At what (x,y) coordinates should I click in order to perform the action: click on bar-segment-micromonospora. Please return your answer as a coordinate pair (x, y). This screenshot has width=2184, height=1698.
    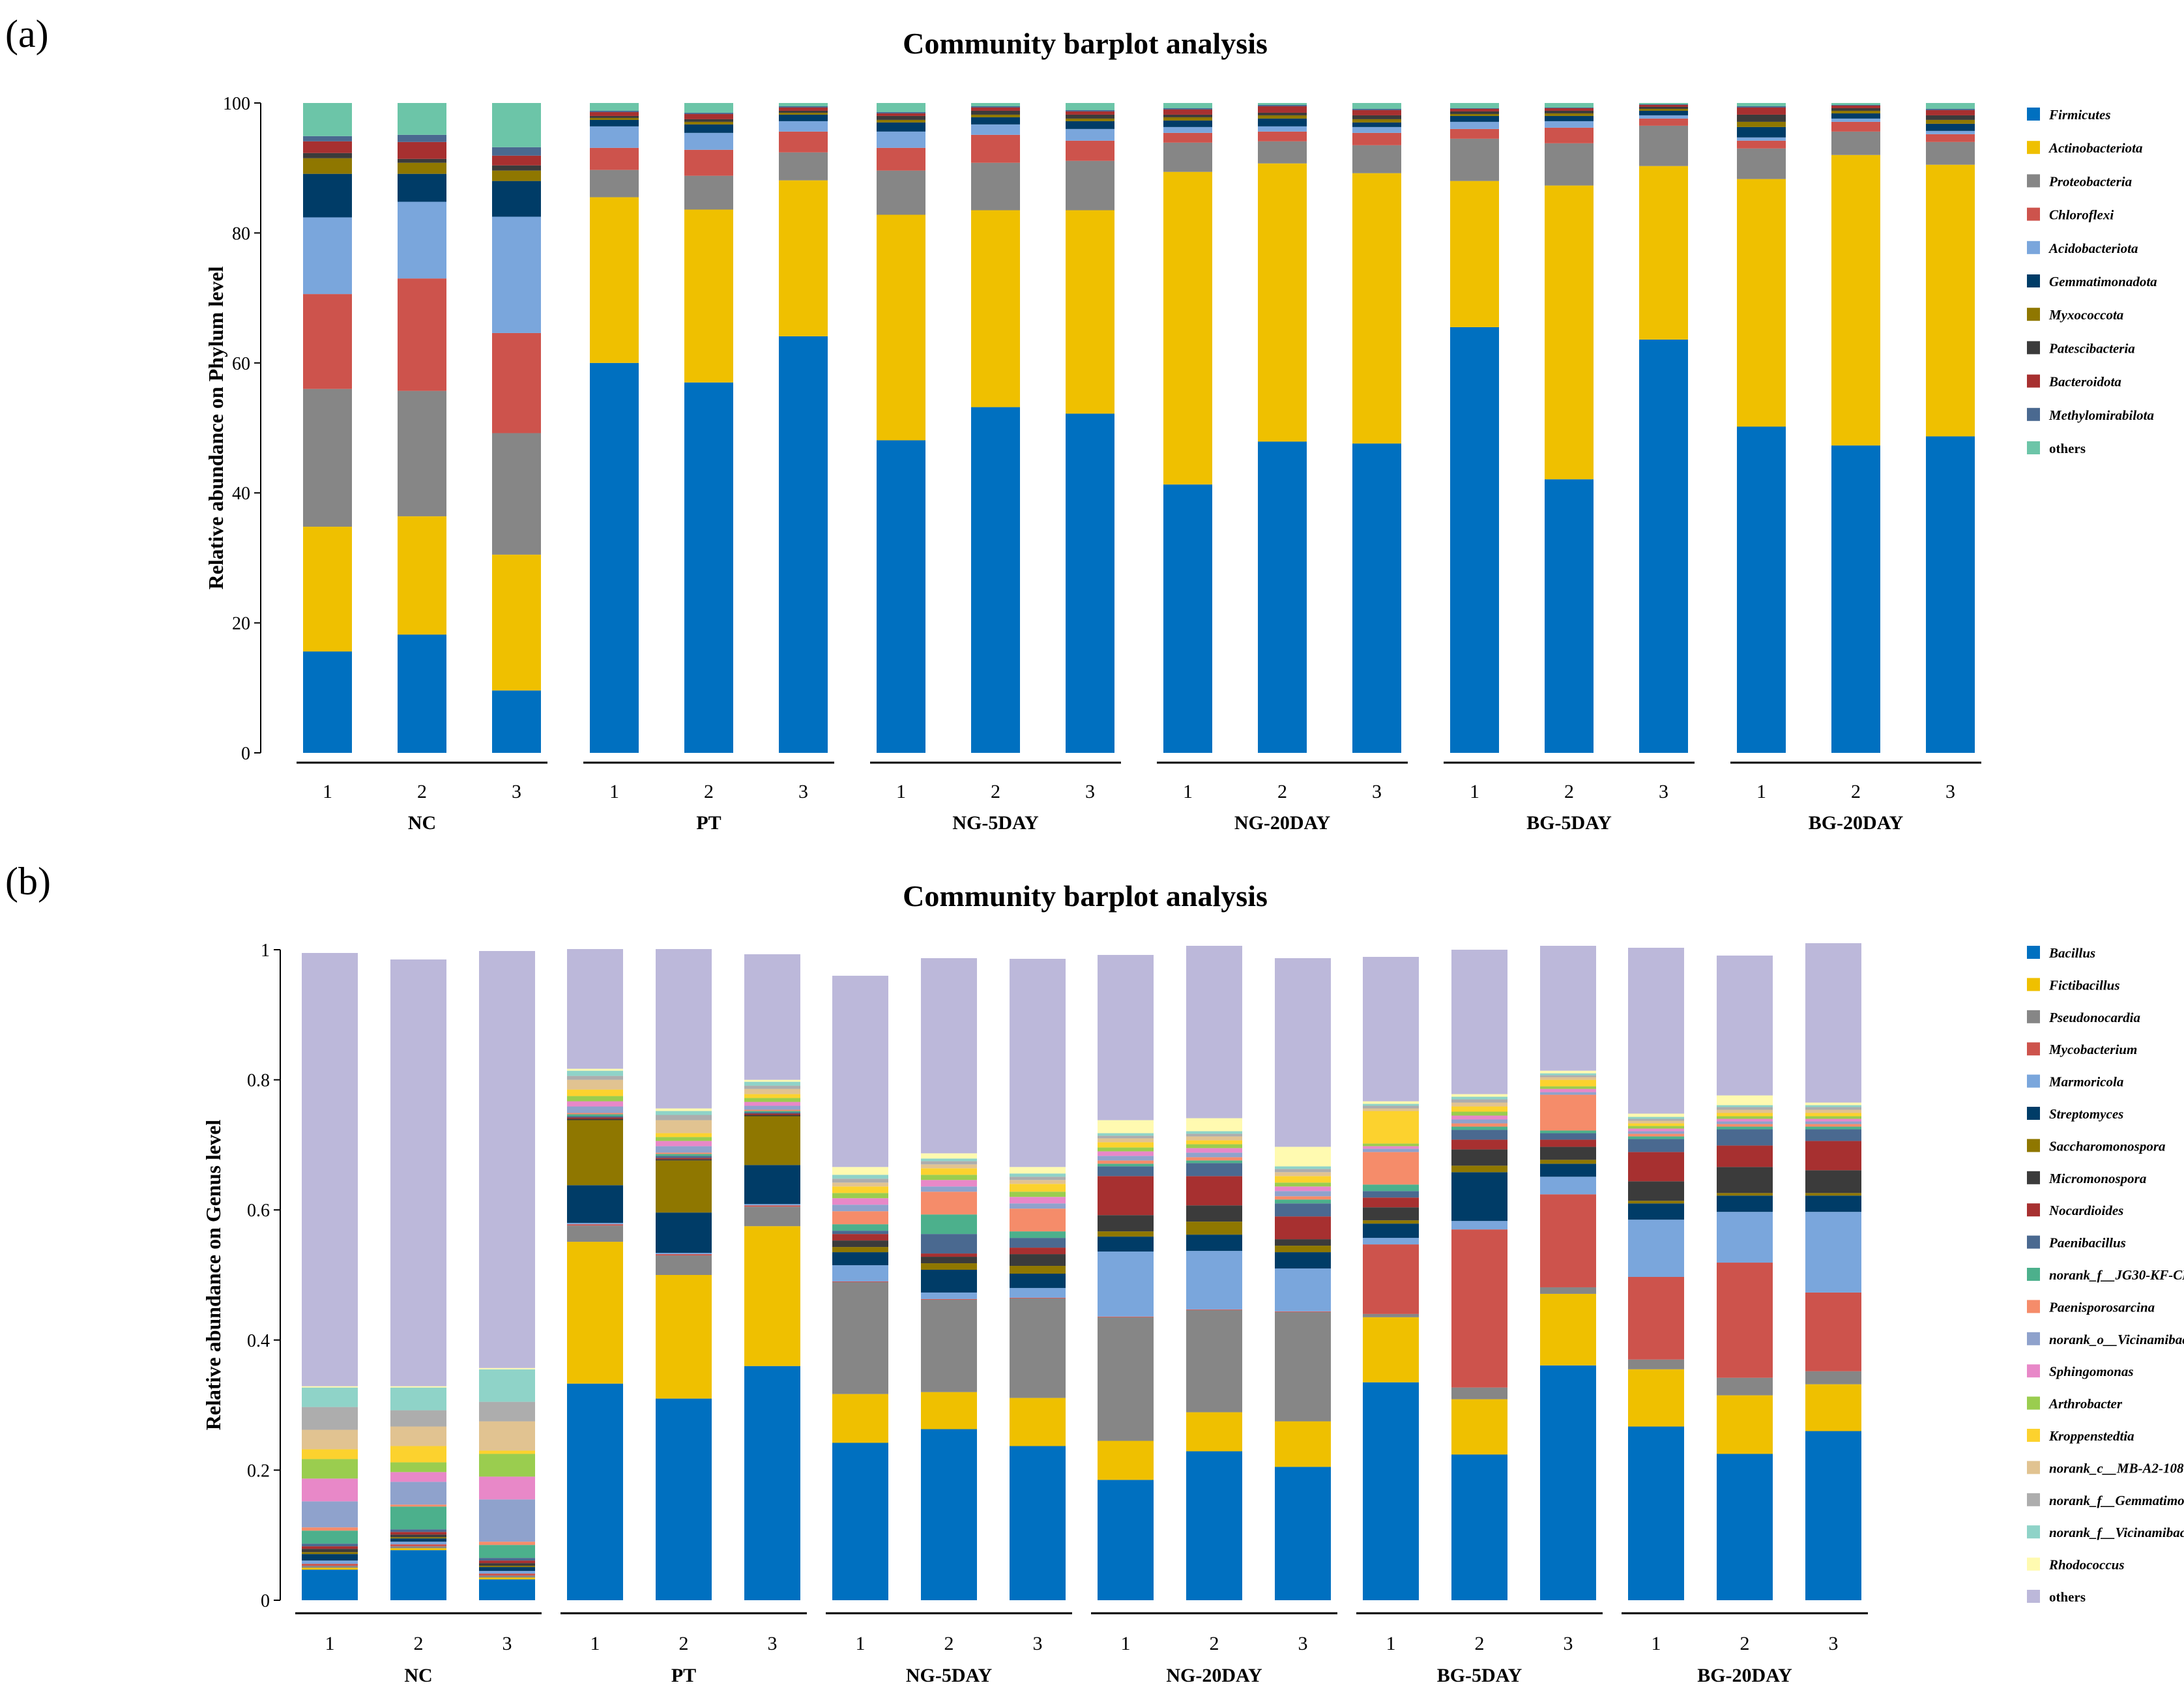
    Looking at the image, I should click on (1391, 1214).